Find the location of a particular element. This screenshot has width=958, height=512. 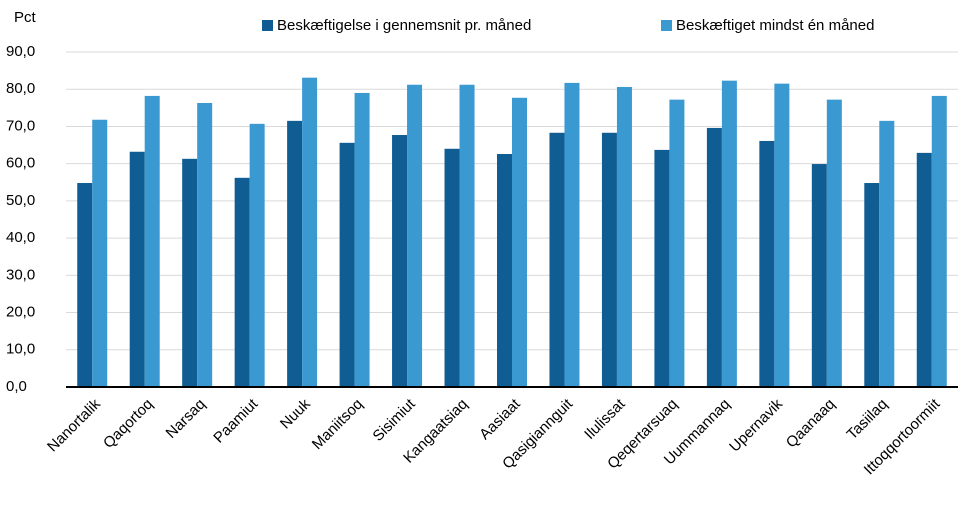

x-tick-label: Maniitsoq is located at coordinates (337, 424).